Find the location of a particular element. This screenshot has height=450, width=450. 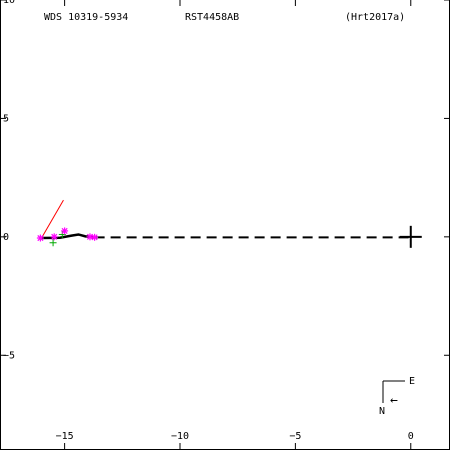

primary-star-marker is located at coordinates (410, 236).